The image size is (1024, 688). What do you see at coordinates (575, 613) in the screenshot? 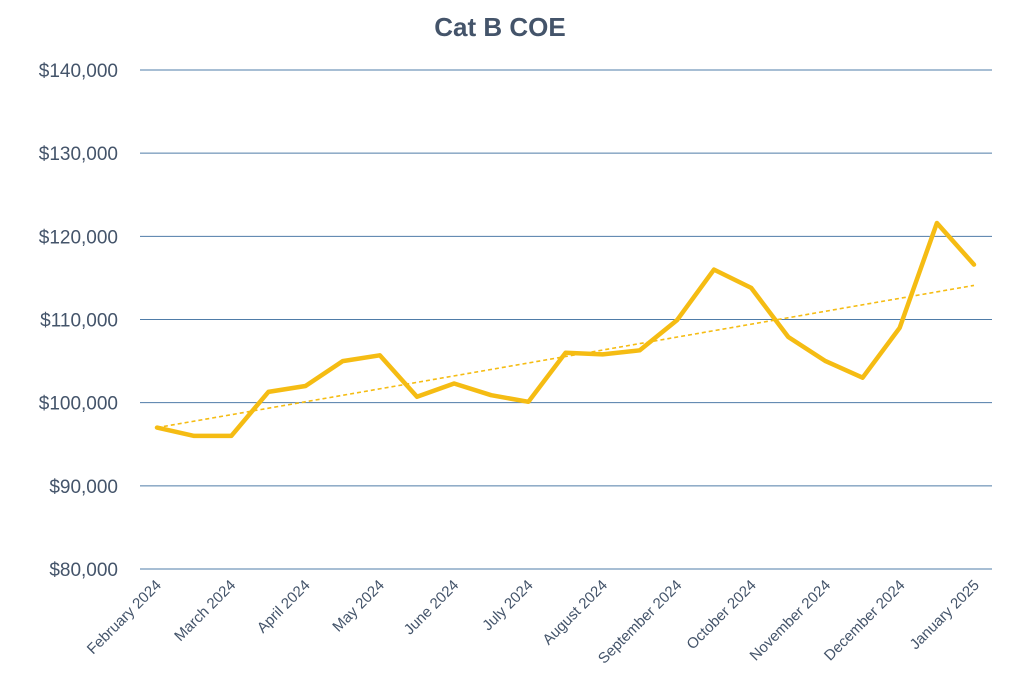
I see `x-tick-label: August 2024` at bounding box center [575, 613].